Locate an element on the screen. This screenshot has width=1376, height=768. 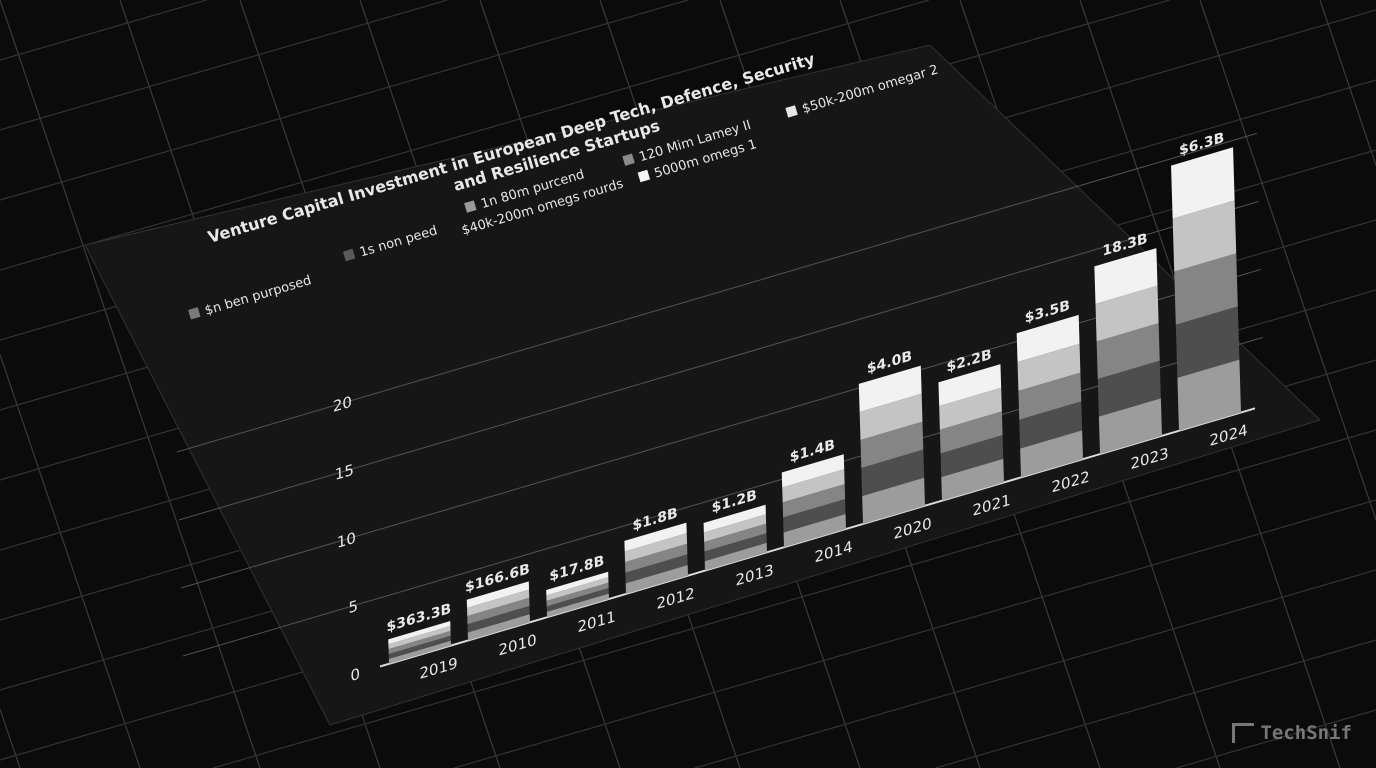
y-tick-label: 20 is located at coordinates (343, 404).